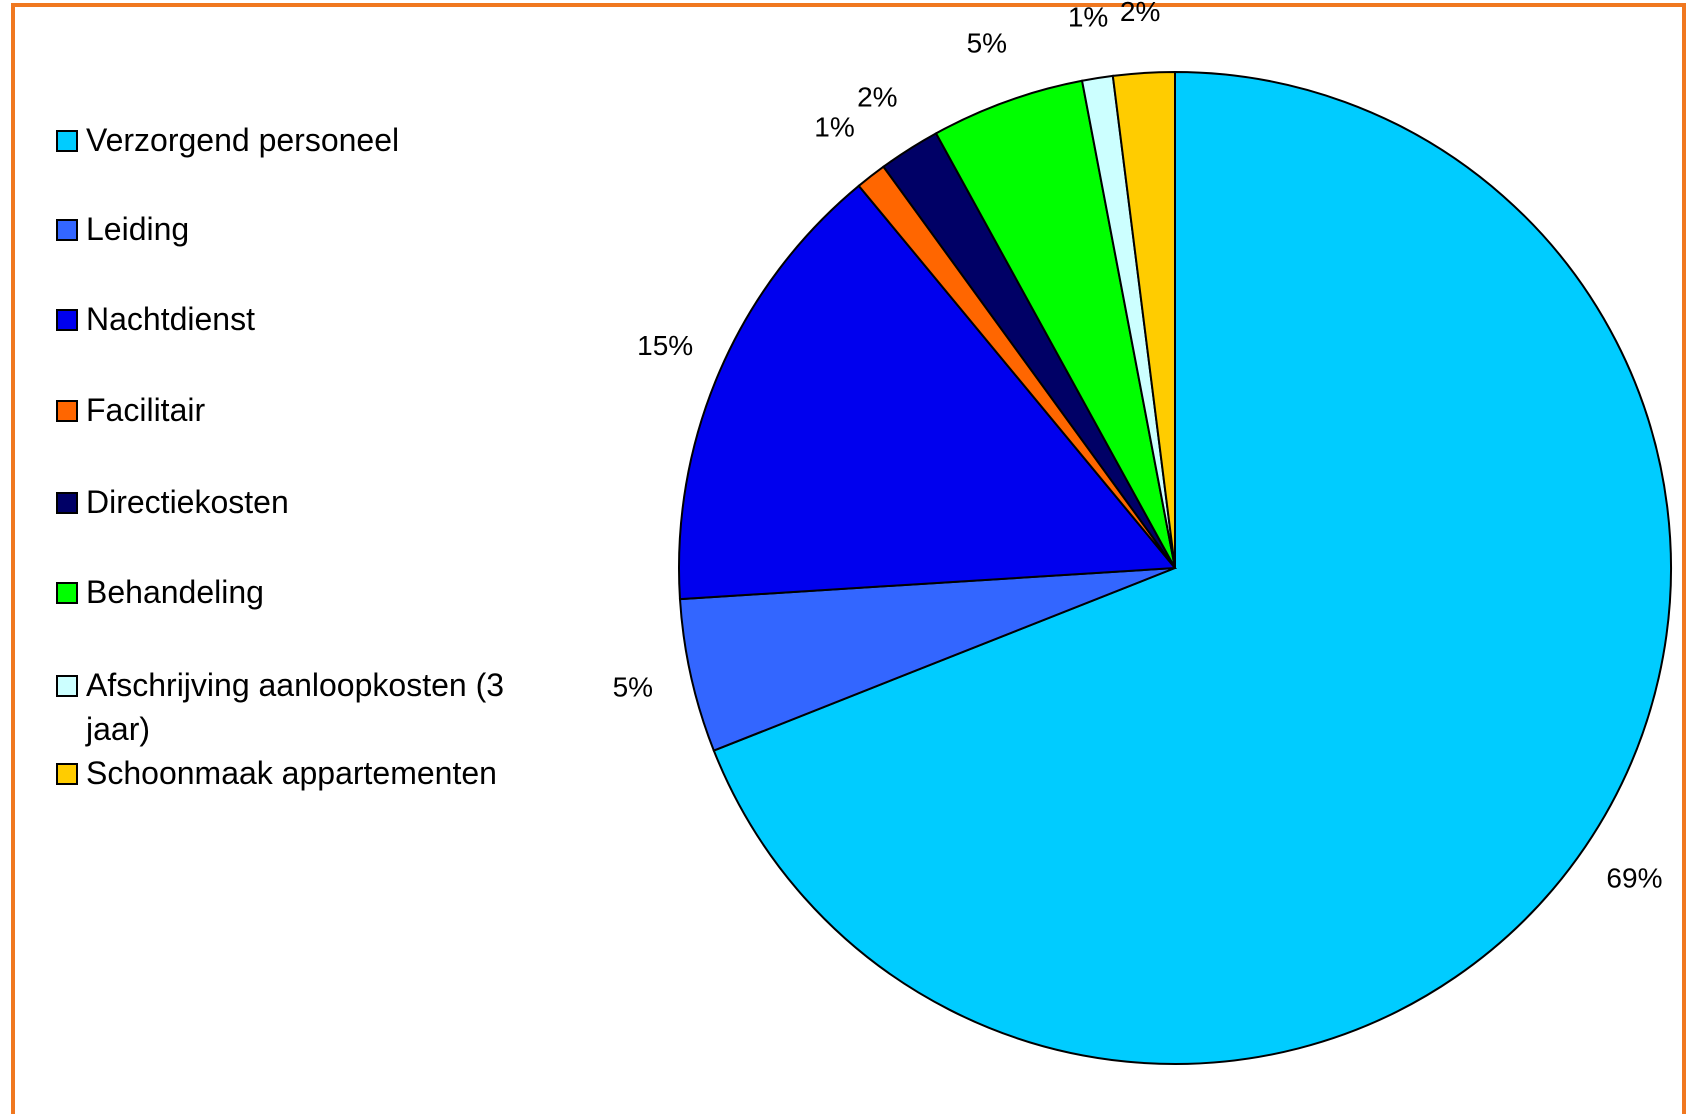  I want to click on legend-item: Directiekosten, so click(316, 502).